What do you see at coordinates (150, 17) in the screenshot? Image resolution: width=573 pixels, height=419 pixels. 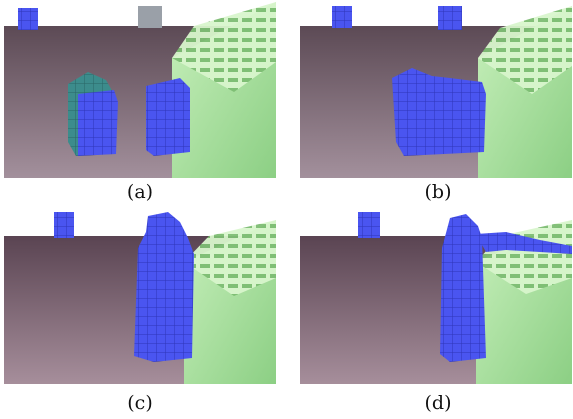 I see `far-block-grey` at bounding box center [150, 17].